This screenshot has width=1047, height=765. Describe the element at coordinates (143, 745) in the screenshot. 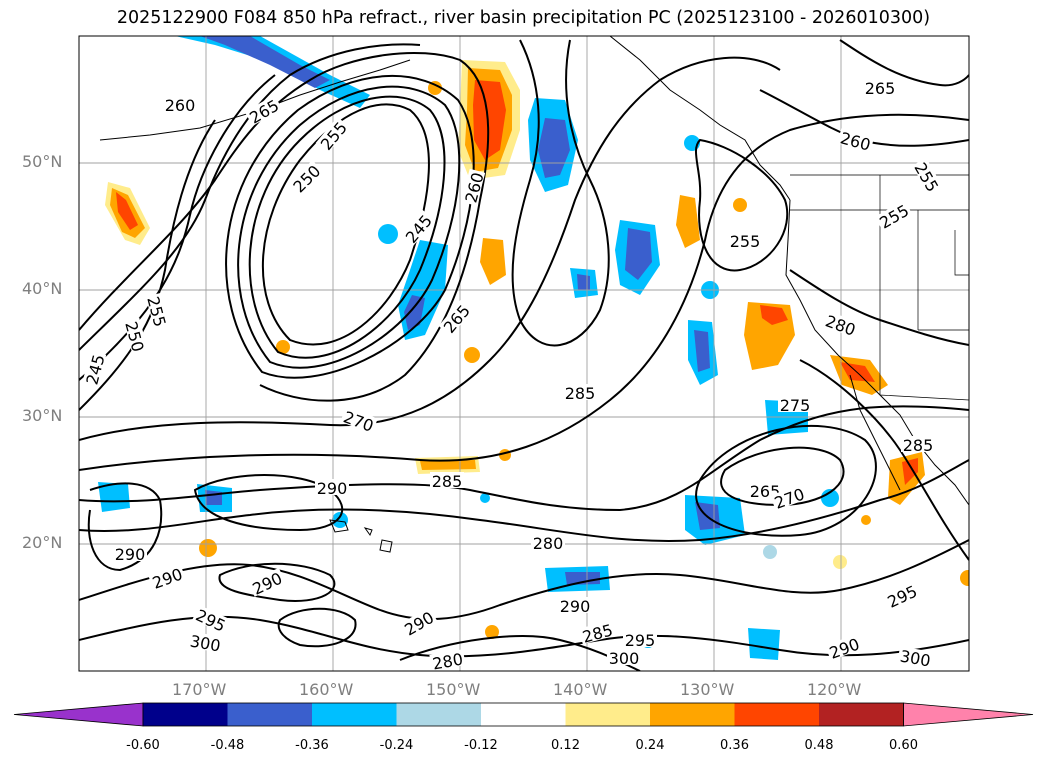

I see `colorbar-tick-label: -0.60` at that location.